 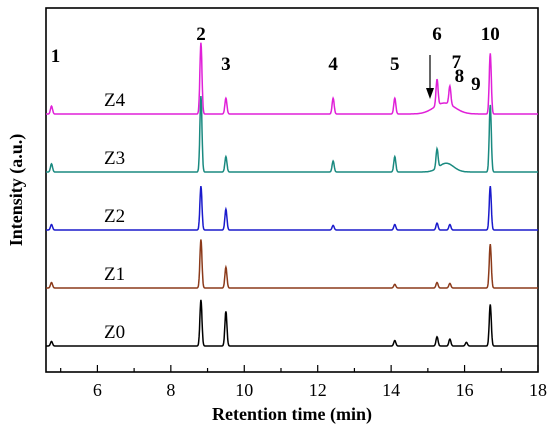 What do you see at coordinates (292, 264) in the screenshot?
I see `trace-z1` at bounding box center [292, 264].